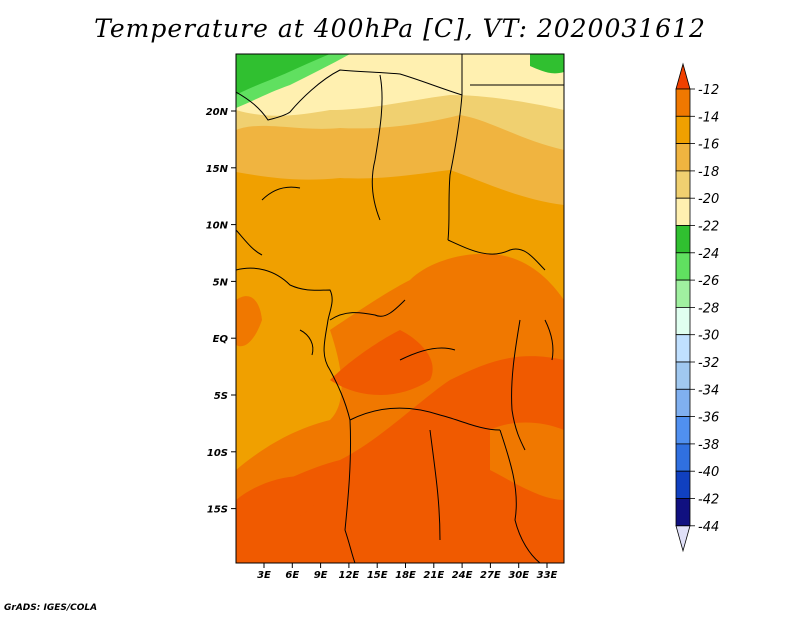  What do you see at coordinates (708, 390) in the screenshot?
I see `colorbar-label: -34` at bounding box center [708, 390].